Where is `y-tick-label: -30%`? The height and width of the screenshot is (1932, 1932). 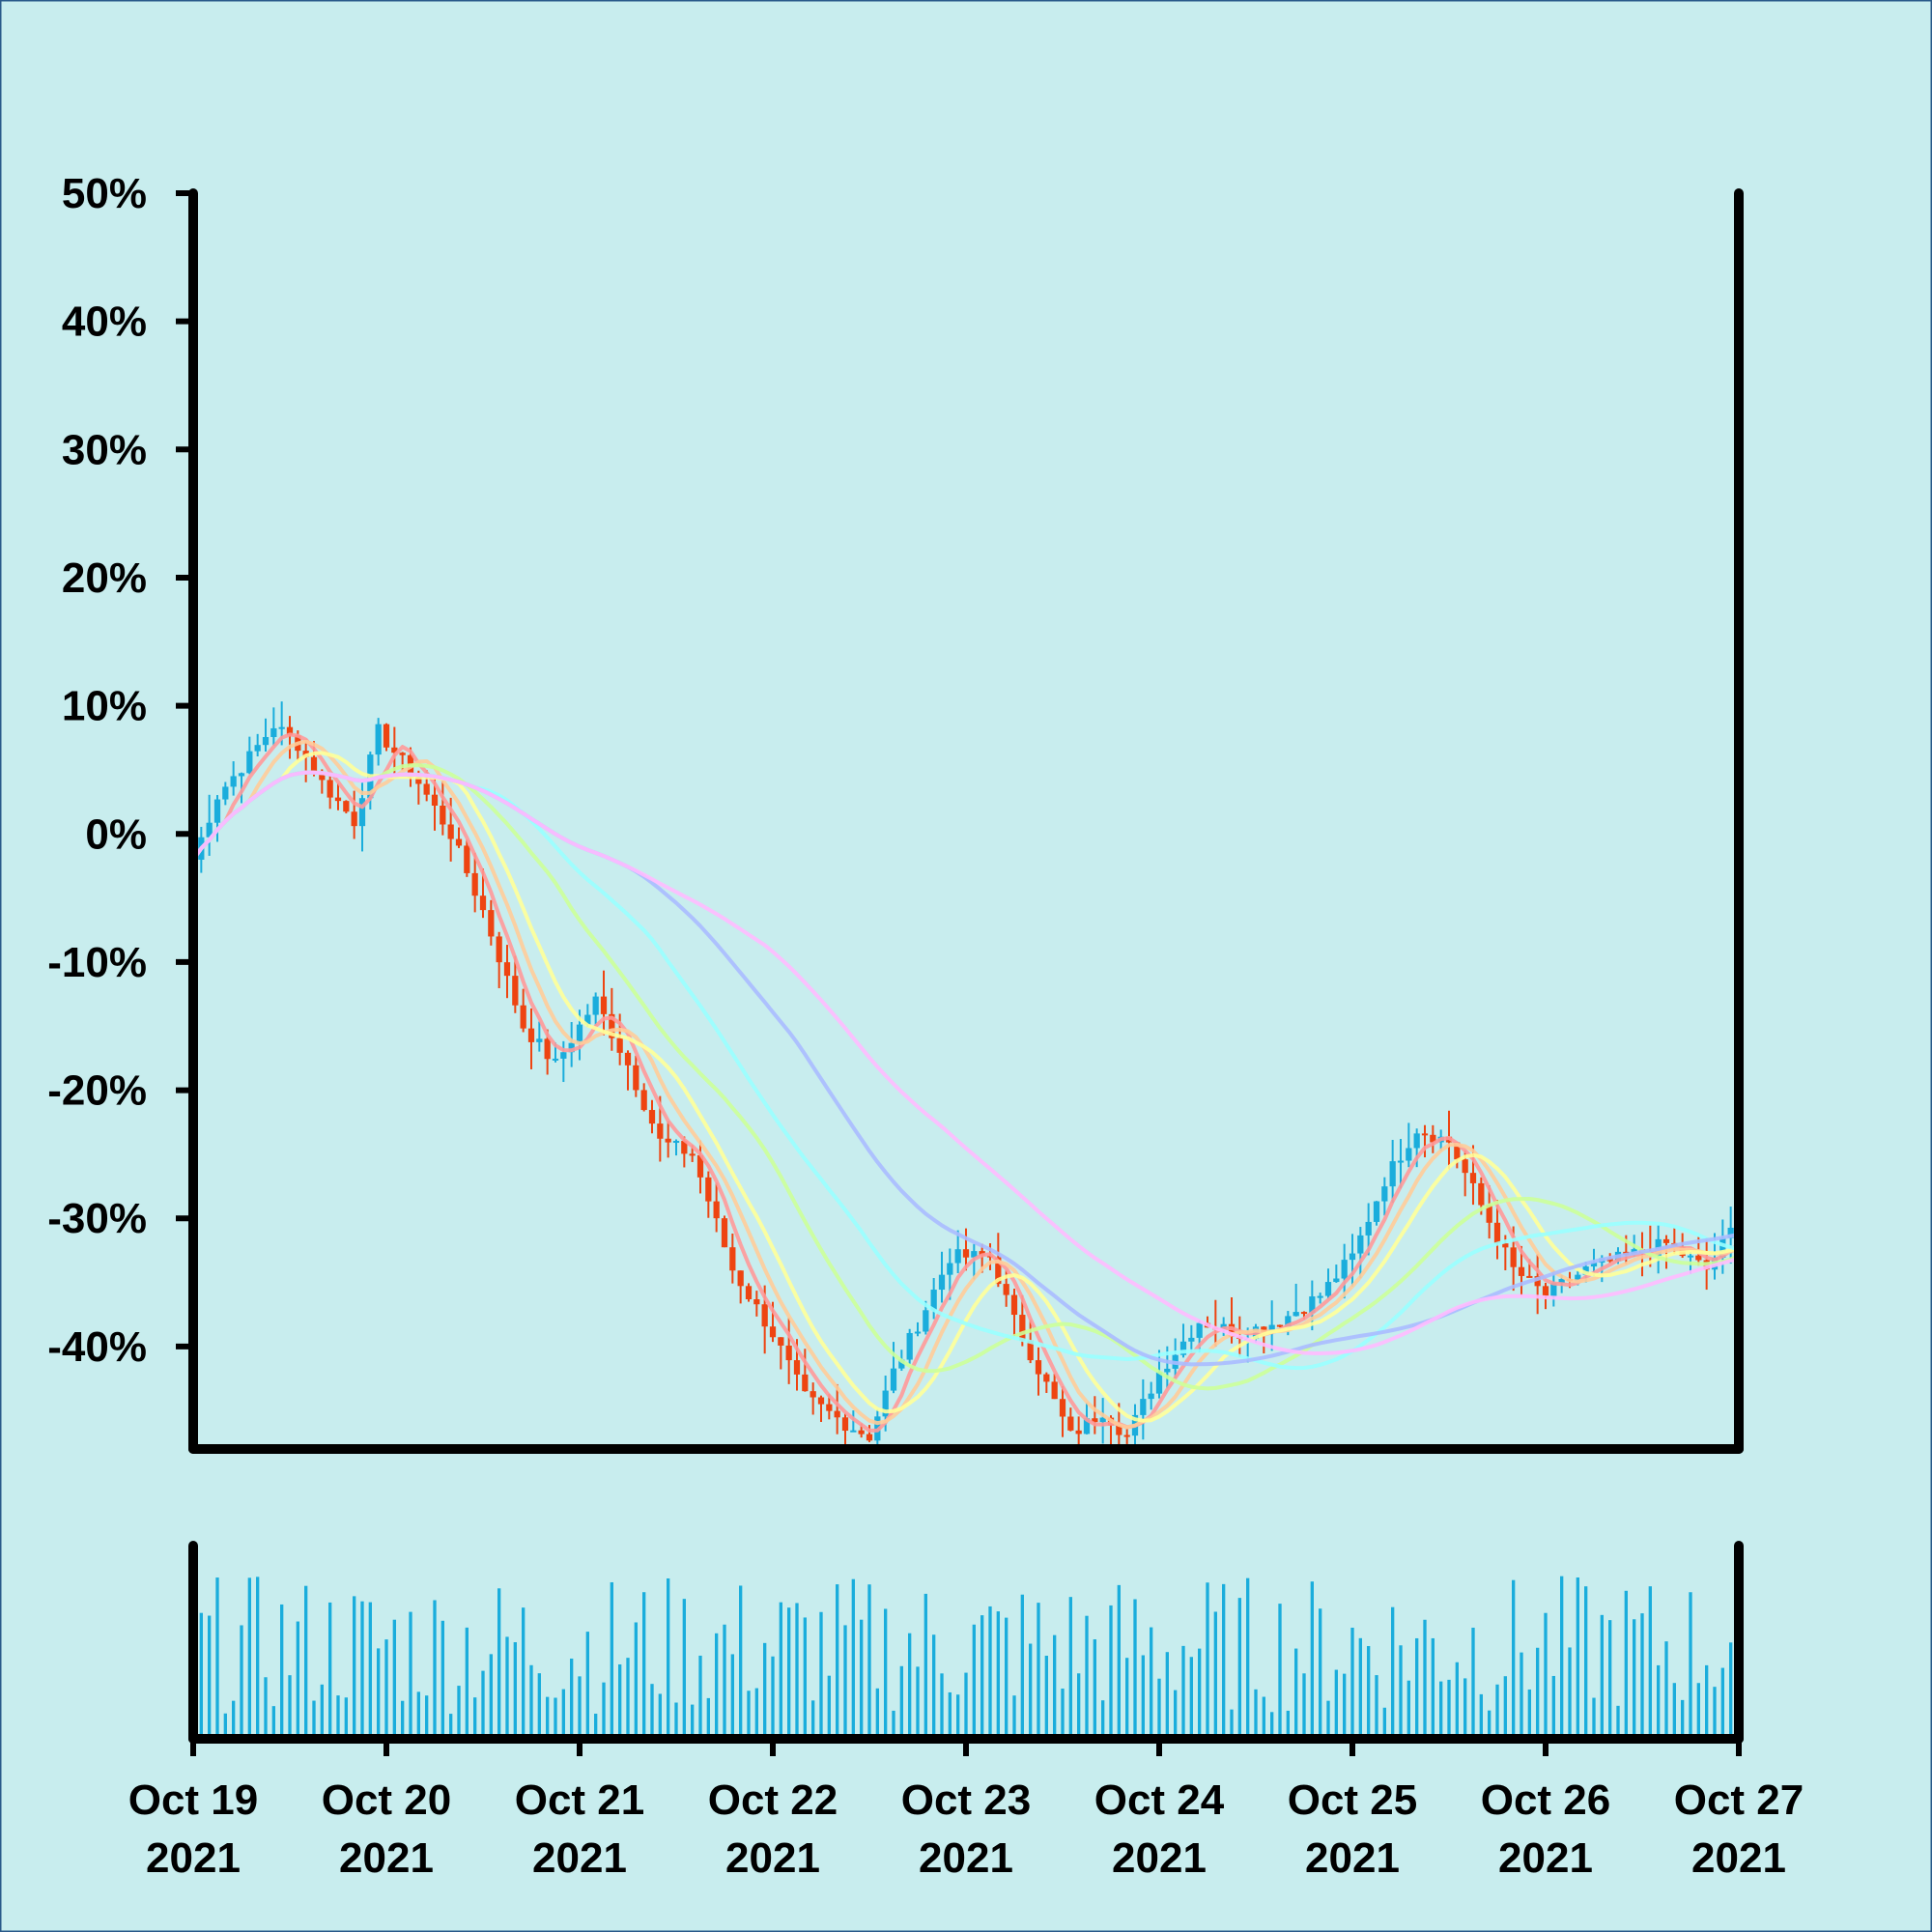
y-tick-label: -30% is located at coordinates (97, 1218).